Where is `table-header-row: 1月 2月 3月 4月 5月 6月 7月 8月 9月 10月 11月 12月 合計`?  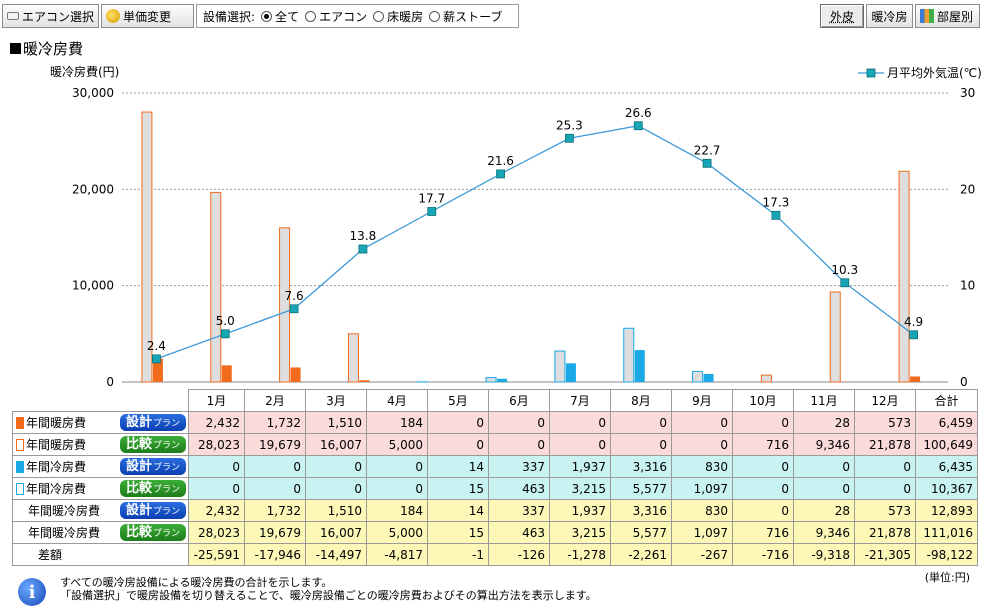
table-header-row: 1月 2月 3月 4月 5月 6月 7月 8月 9月 10月 11月 12月 合計 is located at coordinates (495, 400).